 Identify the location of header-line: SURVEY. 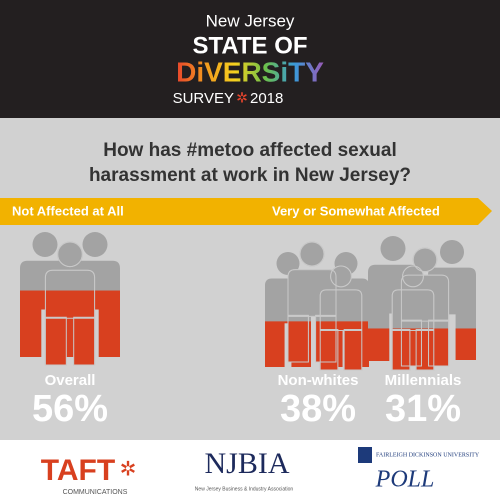
(203, 98).